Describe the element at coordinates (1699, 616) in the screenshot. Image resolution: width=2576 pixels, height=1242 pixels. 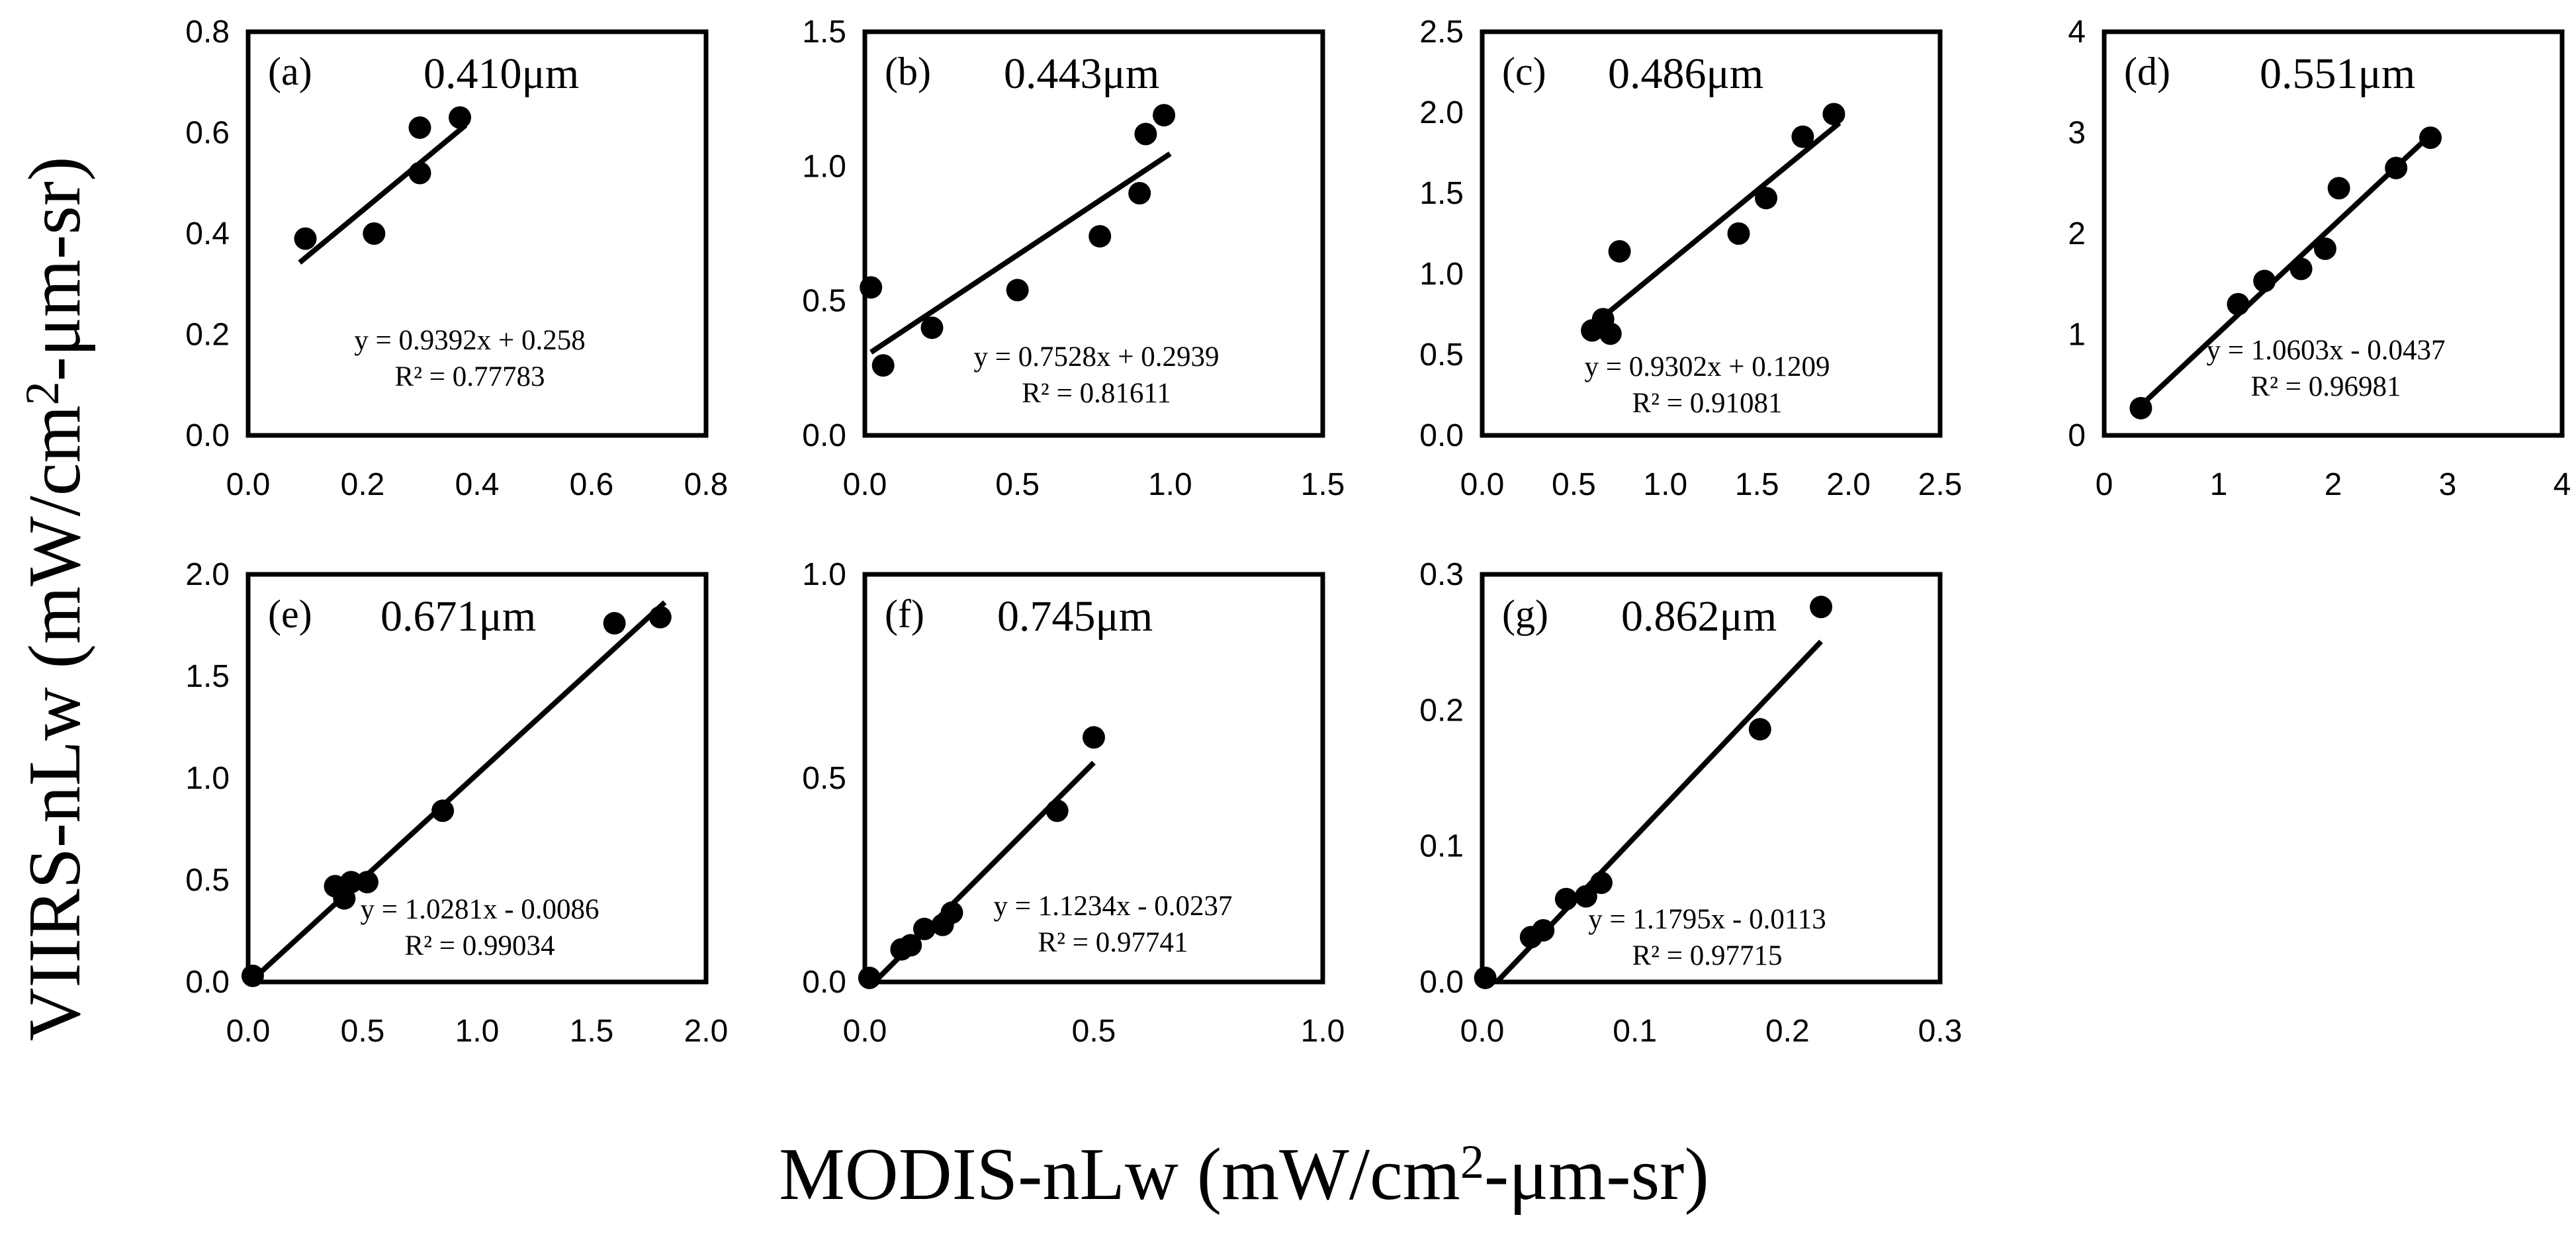
I see `wavelength-title: 0.862μm` at that location.